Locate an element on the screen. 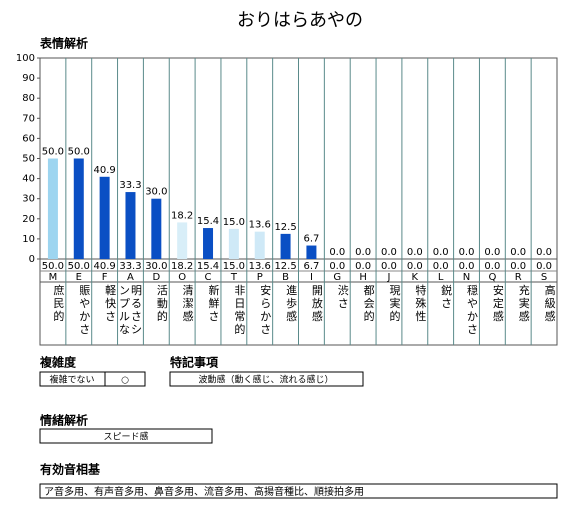  x-tick-label: M is located at coordinates (53, 277).